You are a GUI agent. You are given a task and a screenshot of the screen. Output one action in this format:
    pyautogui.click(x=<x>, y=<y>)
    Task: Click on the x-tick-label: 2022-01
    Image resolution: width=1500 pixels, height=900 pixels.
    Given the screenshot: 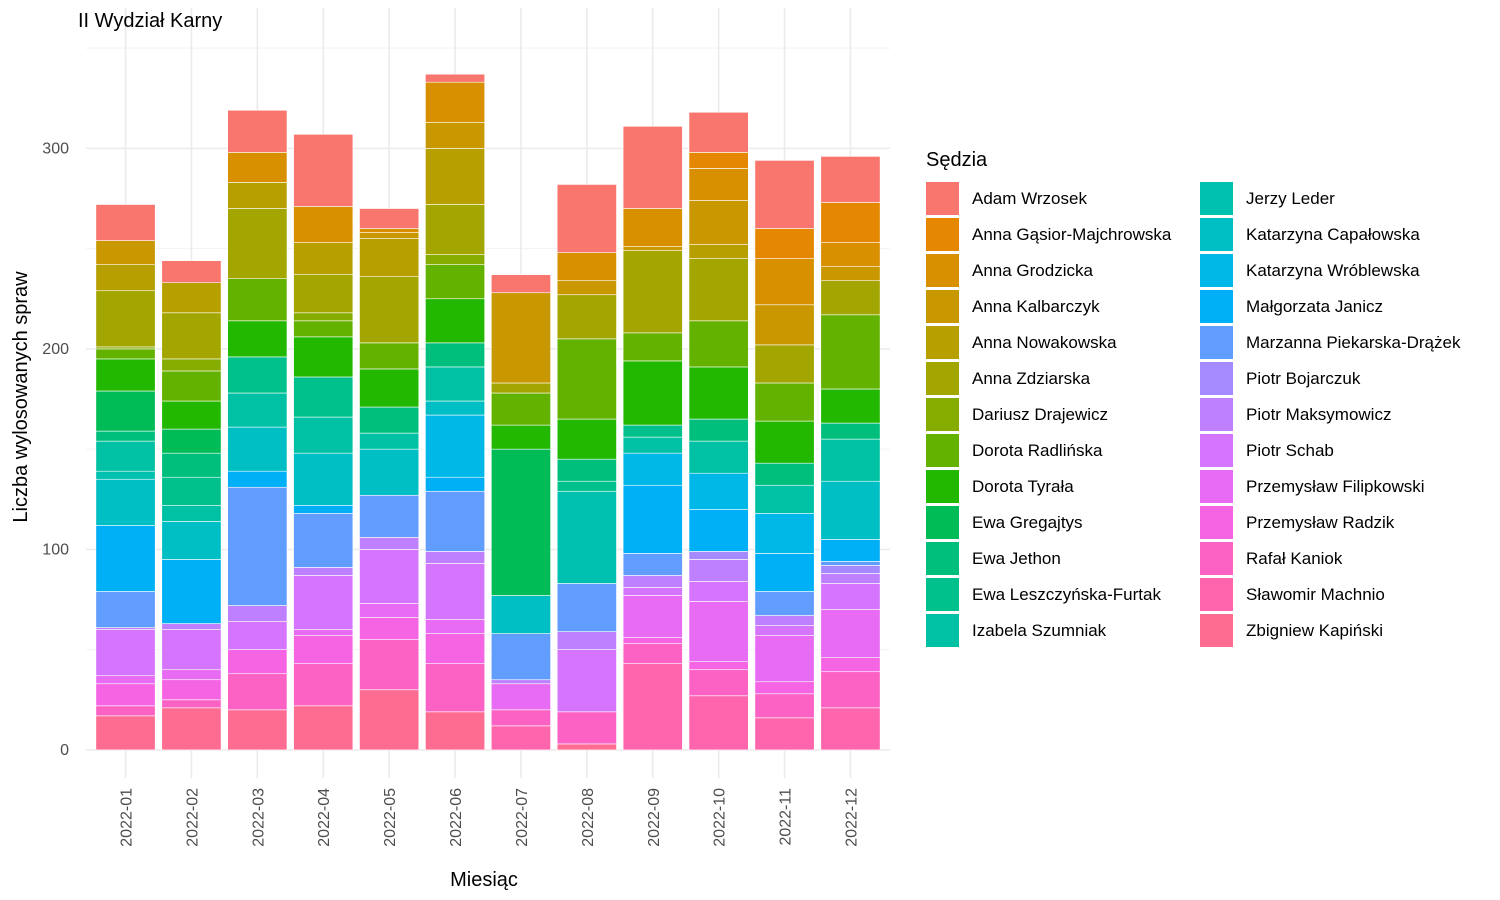 What is the action you would take?
    pyautogui.click(x=127, y=817)
    